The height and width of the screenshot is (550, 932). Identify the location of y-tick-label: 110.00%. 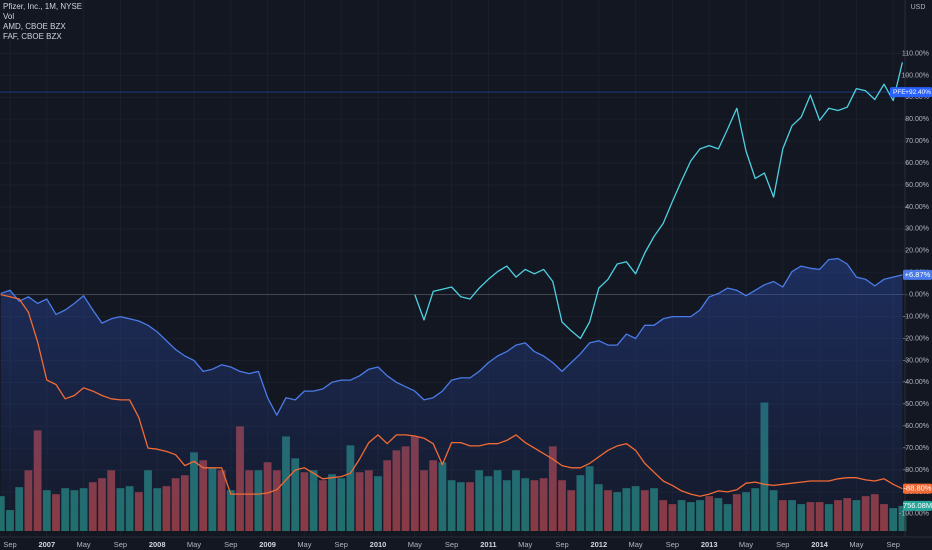
(915, 53).